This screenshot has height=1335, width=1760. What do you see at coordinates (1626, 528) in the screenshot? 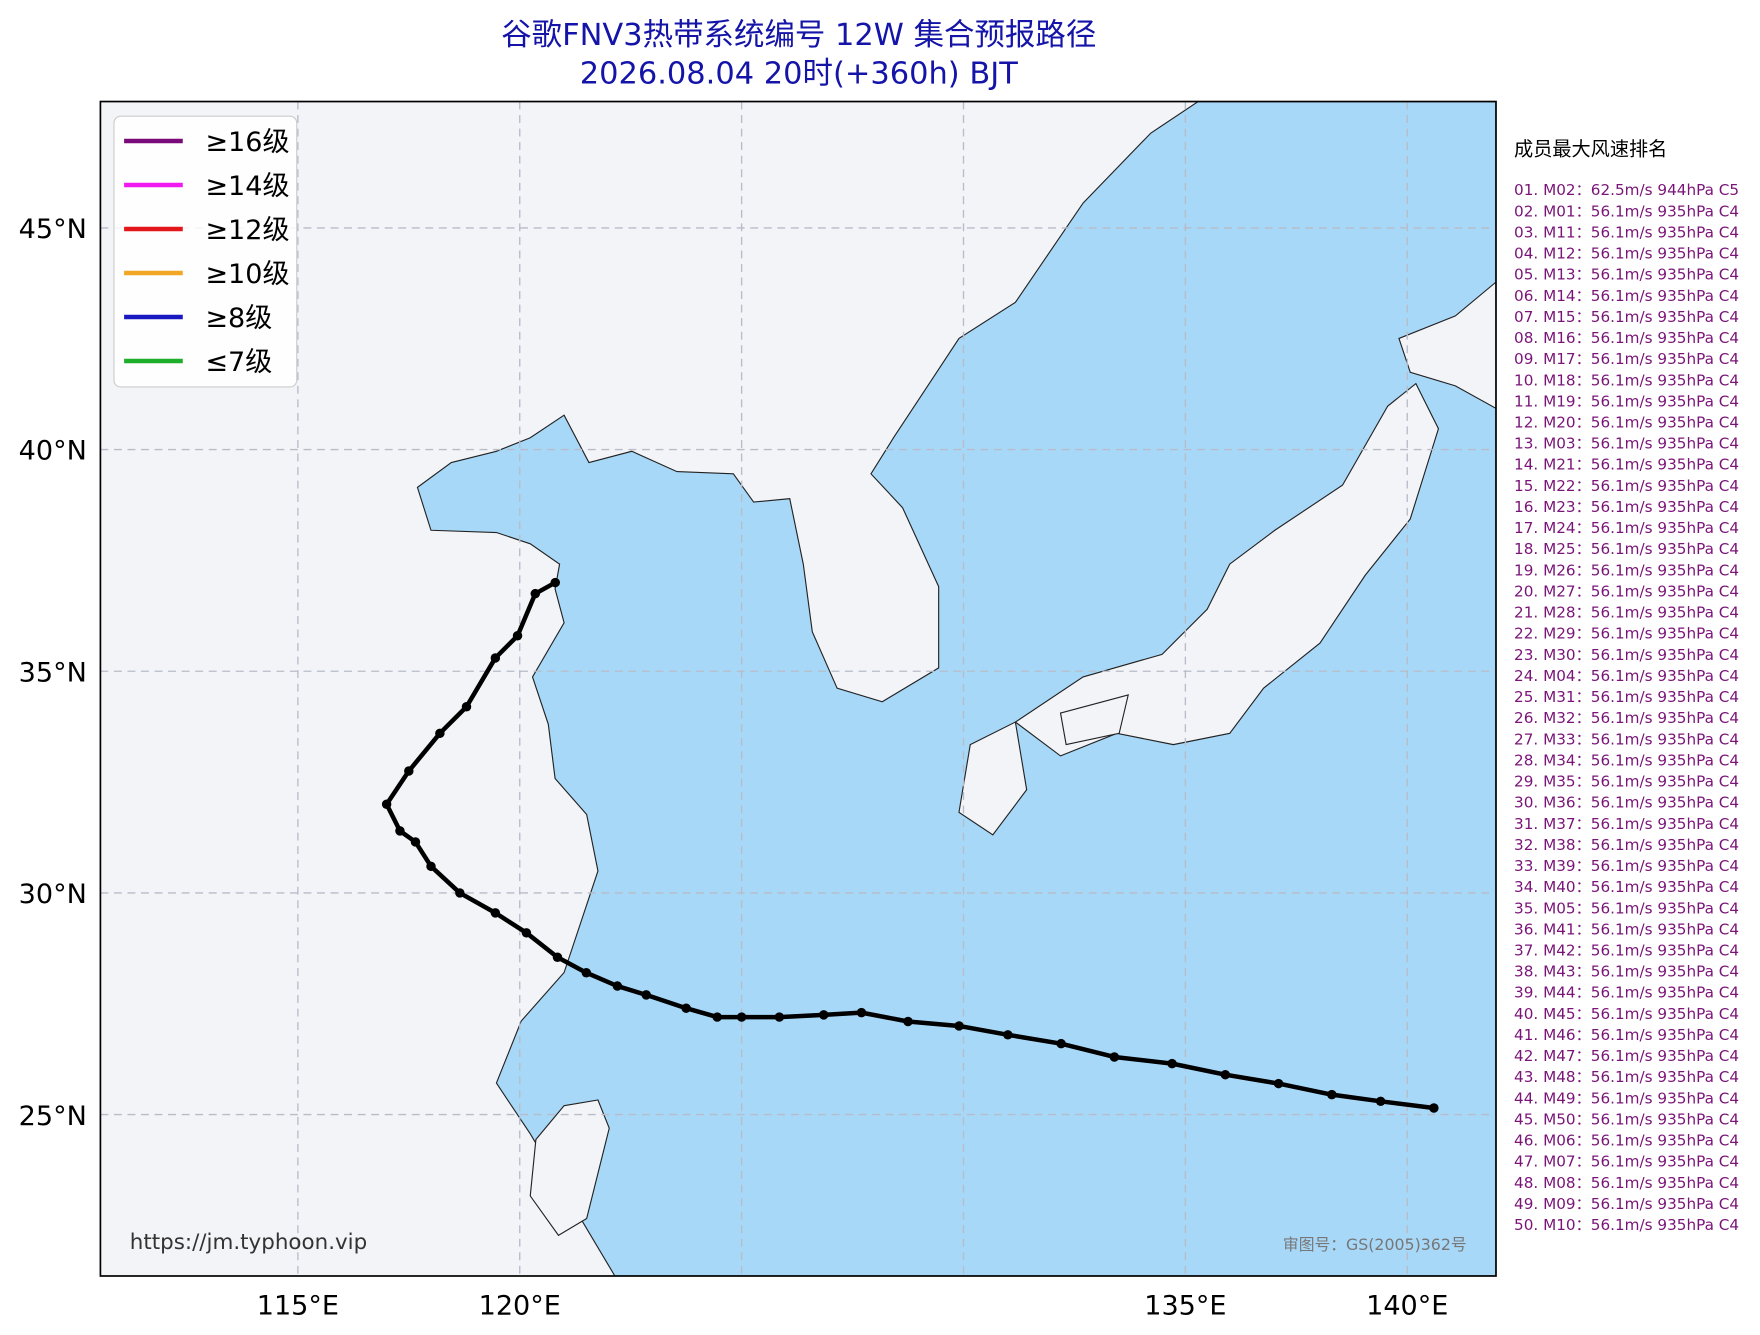
I see `ranking-item: 17. M24：56.1m/s 935hPa C4` at bounding box center [1626, 528].